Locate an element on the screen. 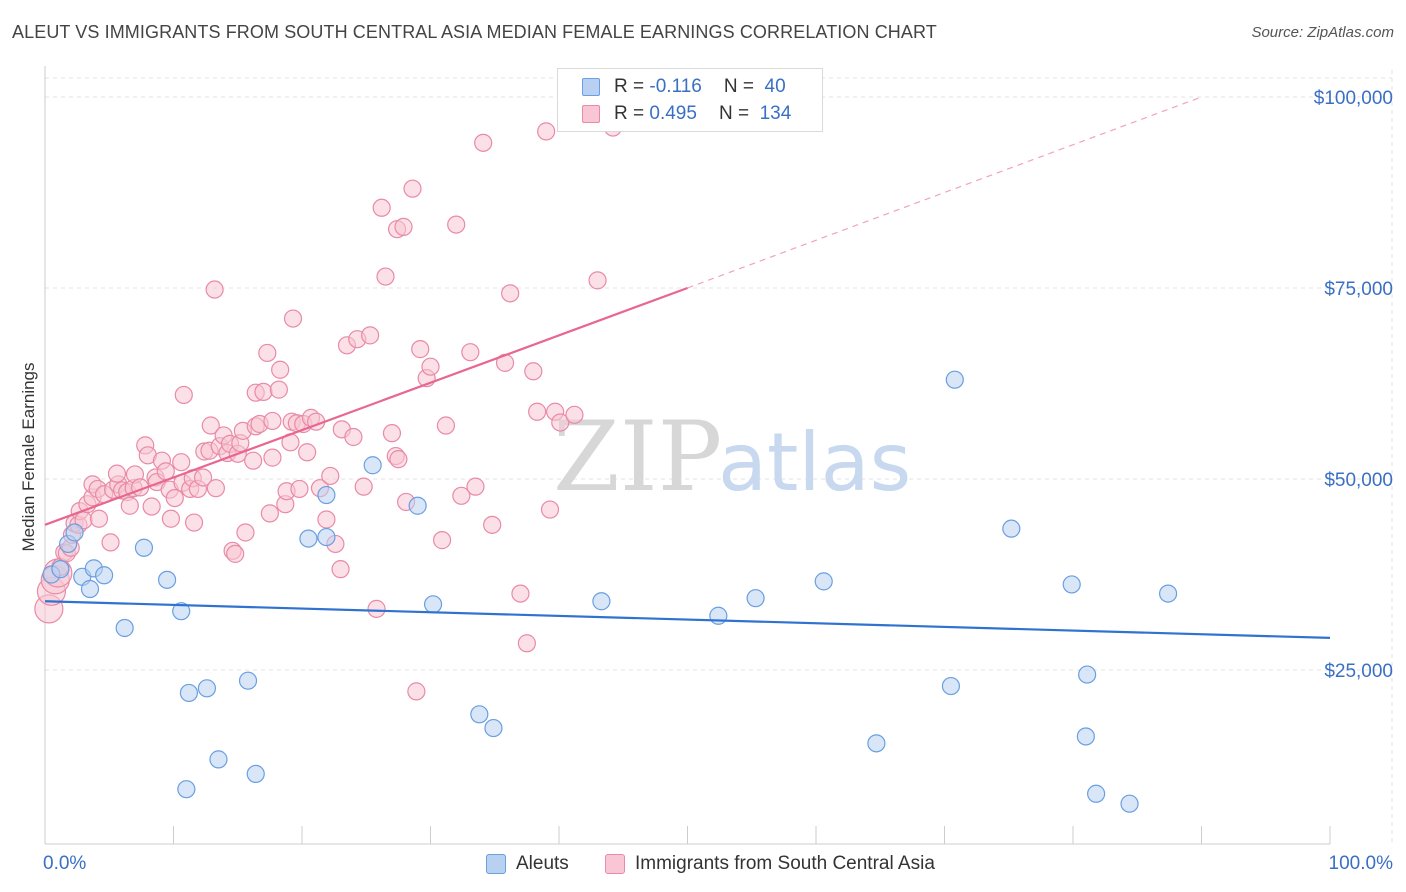 The width and height of the screenshot is (1406, 892). watermark: ZIP atlas is located at coordinates (732, 457).